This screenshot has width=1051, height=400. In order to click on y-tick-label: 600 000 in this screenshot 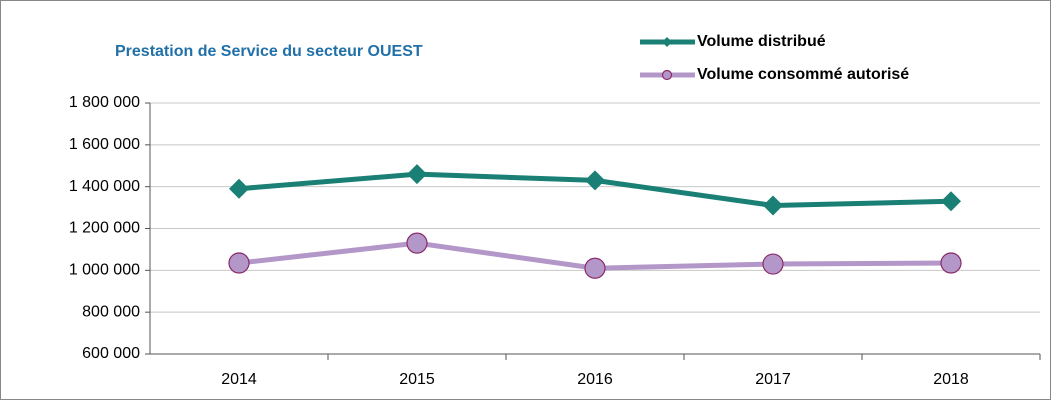, I will do `click(111, 353)`.